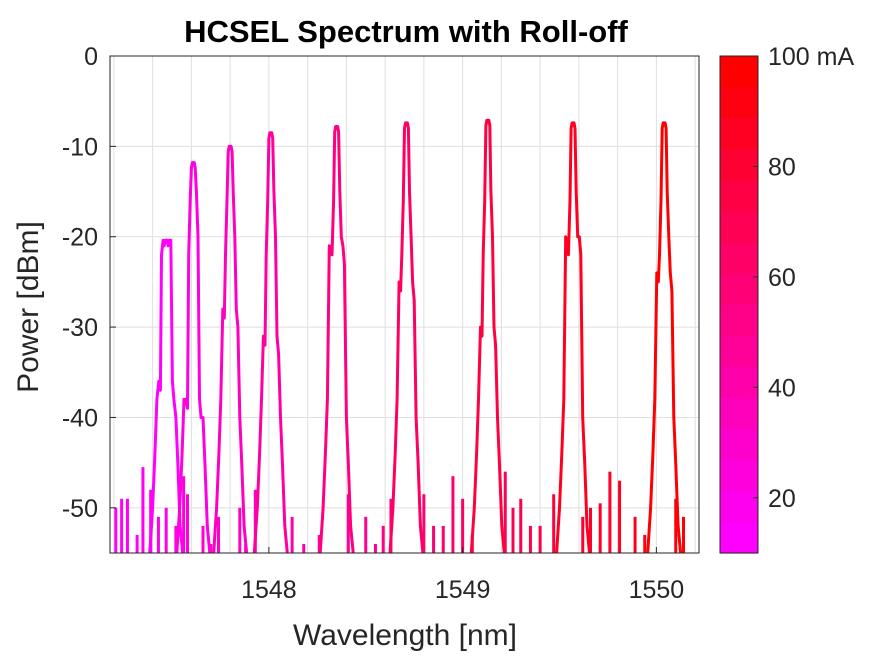  What do you see at coordinates (80, 147) in the screenshot?
I see `y-tick-label: -10` at bounding box center [80, 147].